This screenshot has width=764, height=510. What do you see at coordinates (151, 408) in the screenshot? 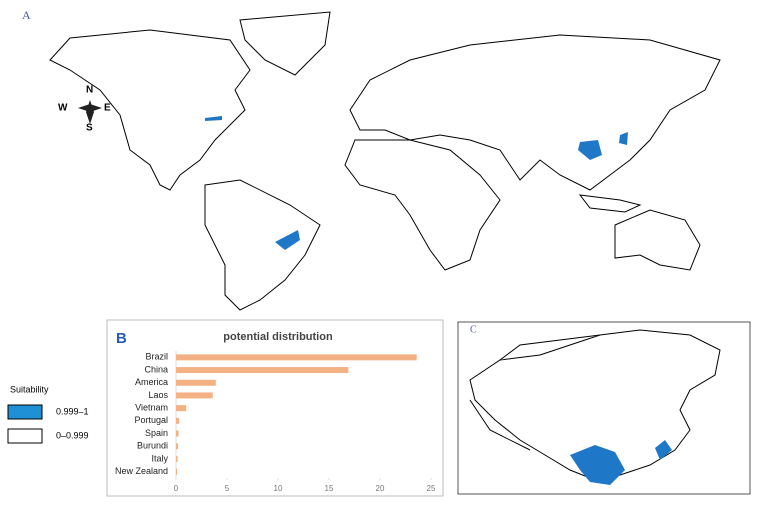
I see `y-tick-label: Vietnam` at bounding box center [151, 408].